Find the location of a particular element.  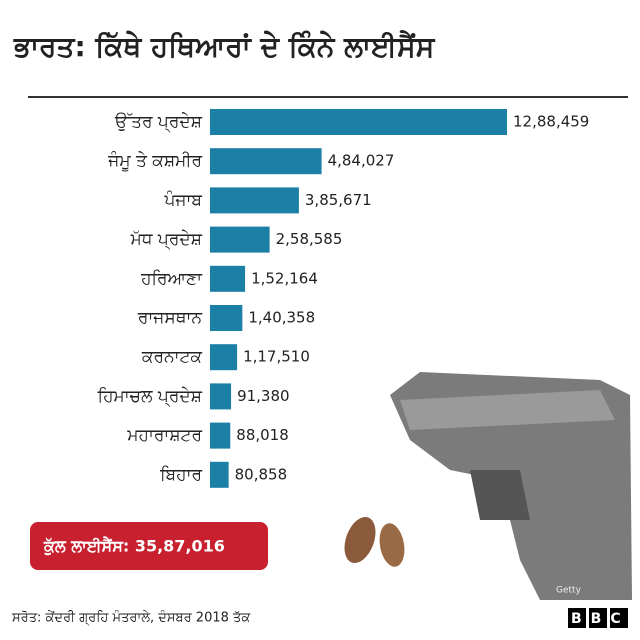

value-label: 1,40,358 is located at coordinates (281, 318).